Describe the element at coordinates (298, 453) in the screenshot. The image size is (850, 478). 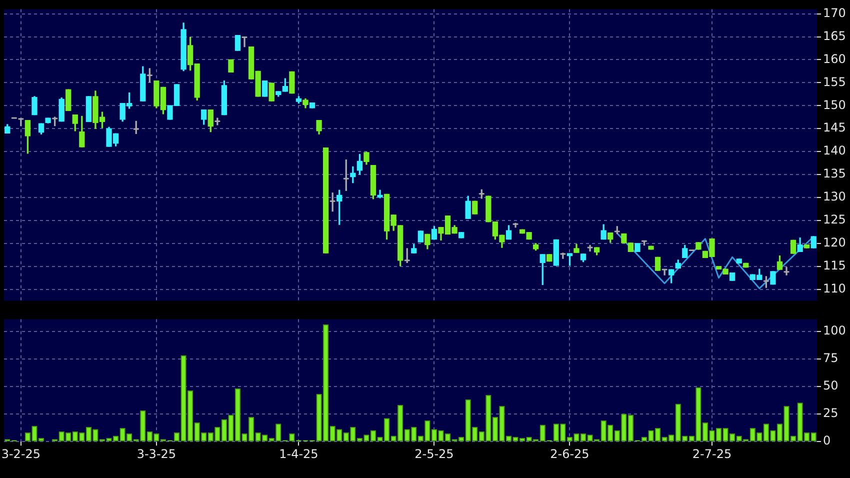
I see `x-tick-label: 1-4-25` at that location.